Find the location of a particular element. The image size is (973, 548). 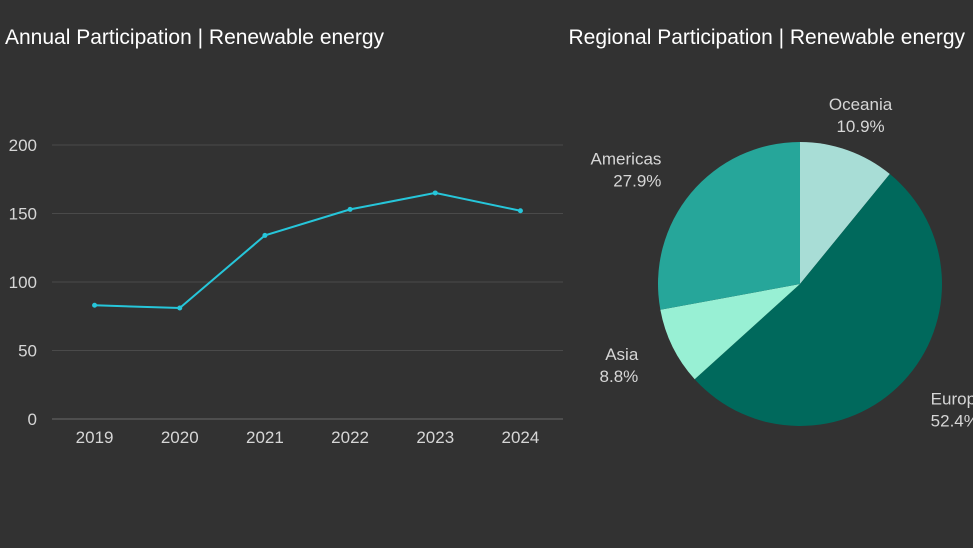

pie-pct-europe: 52.4% is located at coordinates (952, 420).